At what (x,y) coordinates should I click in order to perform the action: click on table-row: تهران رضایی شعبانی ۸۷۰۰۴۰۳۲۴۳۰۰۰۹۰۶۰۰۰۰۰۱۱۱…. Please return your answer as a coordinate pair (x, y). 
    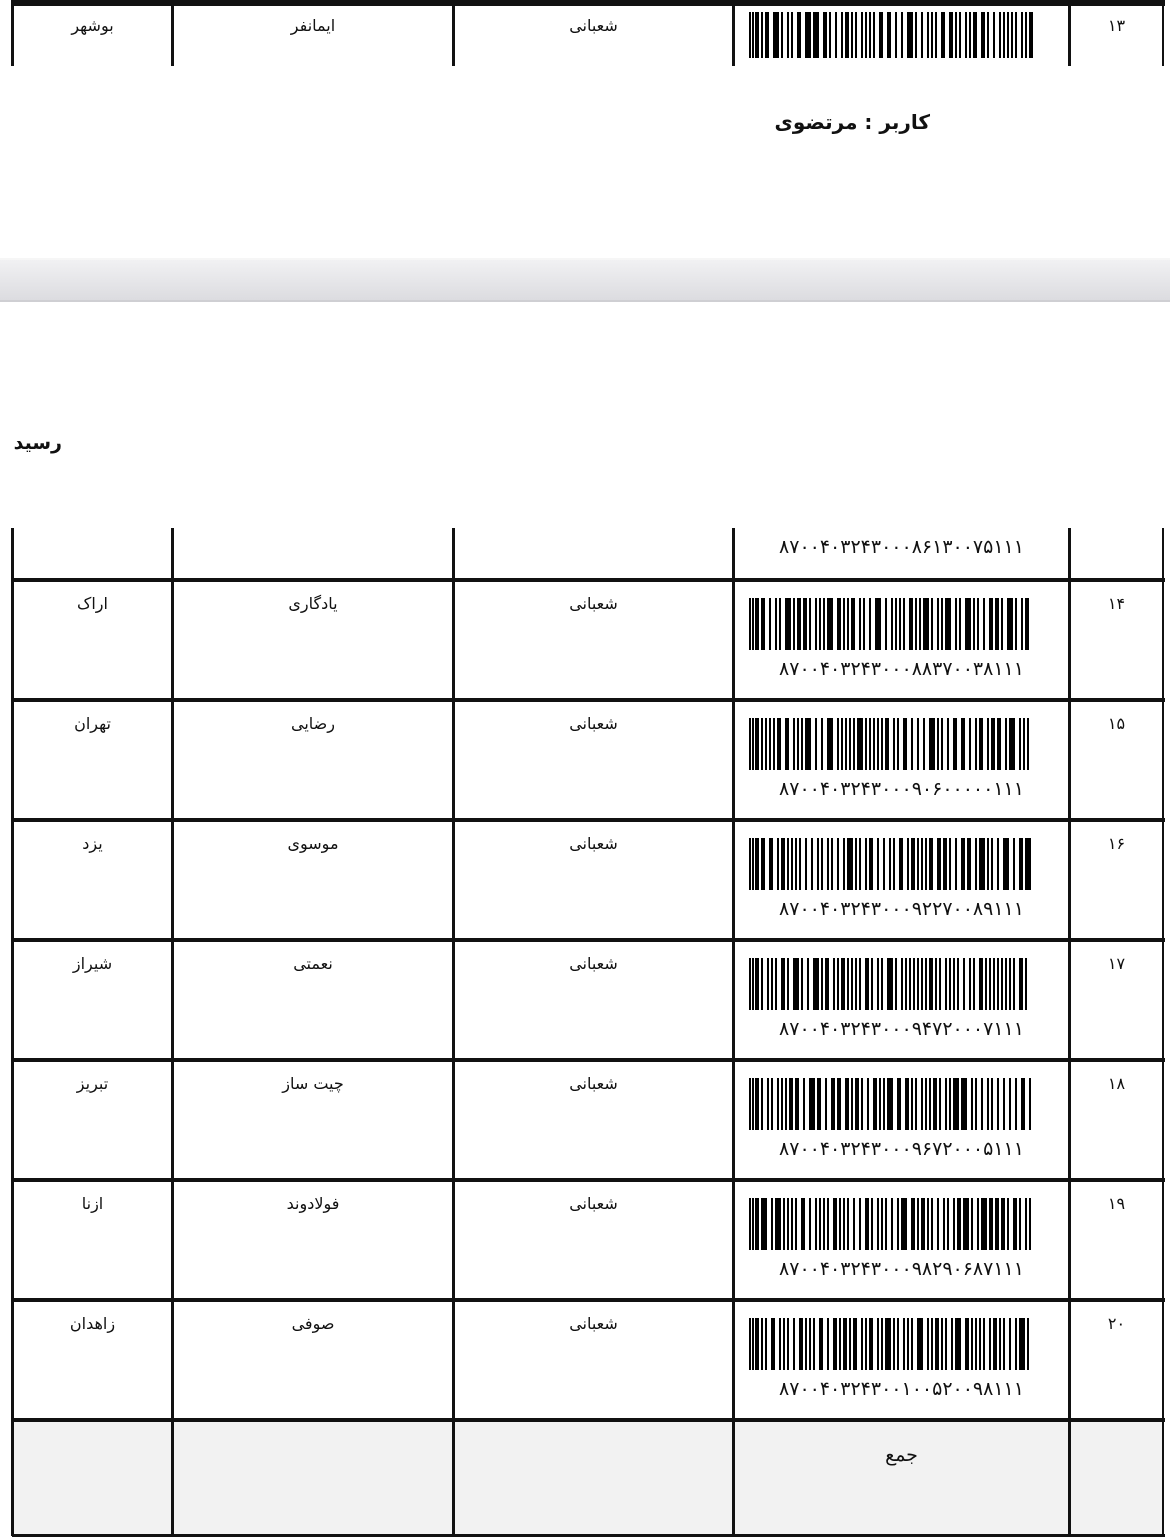
    Looking at the image, I should click on (585, 759).